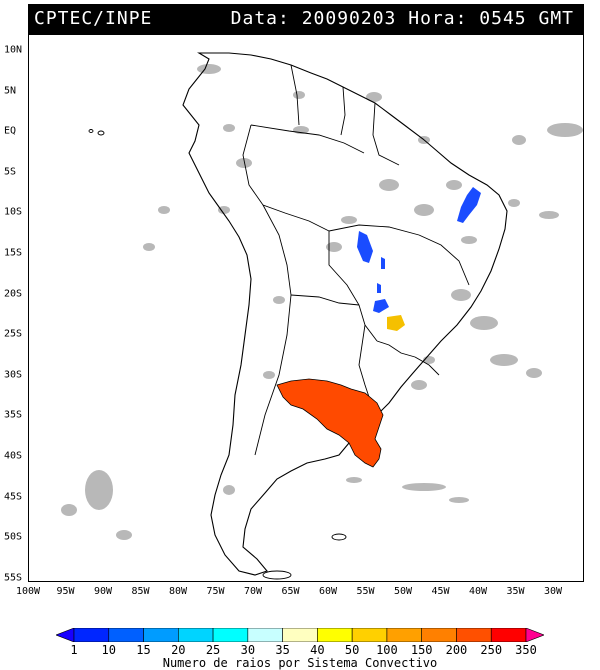 The image size is (600, 670). What do you see at coordinates (248, 650) in the screenshot?
I see `colorbar-tick-label: 30` at bounding box center [248, 650].